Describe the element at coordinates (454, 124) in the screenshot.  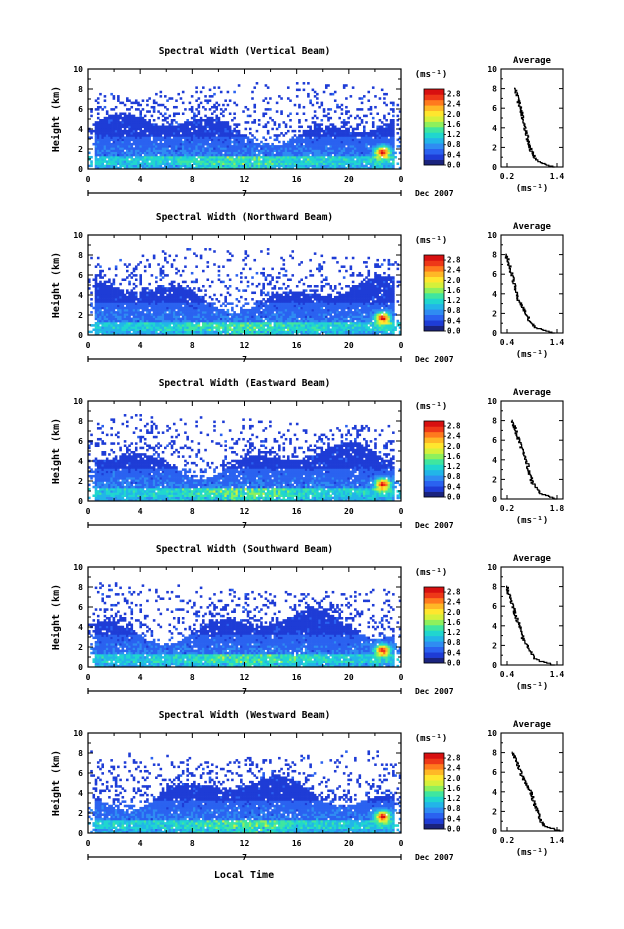
I see `colorbar-tick-label: 1.6` at that location.